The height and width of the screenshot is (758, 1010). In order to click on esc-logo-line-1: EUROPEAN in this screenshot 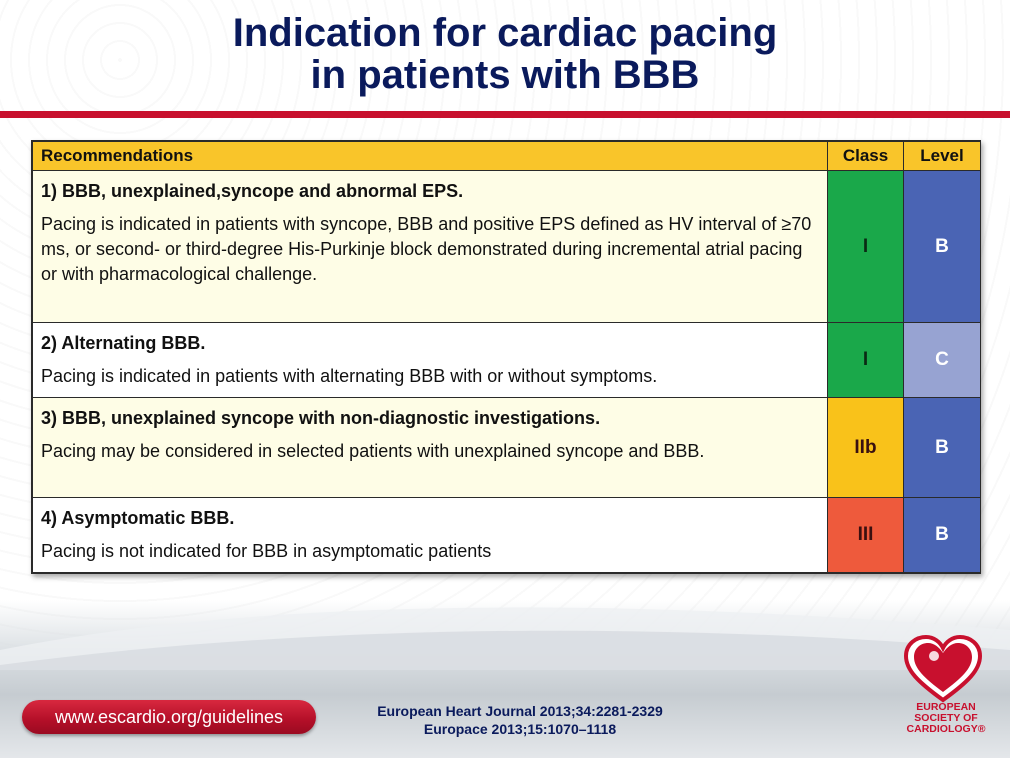, I will do `click(946, 707)`.